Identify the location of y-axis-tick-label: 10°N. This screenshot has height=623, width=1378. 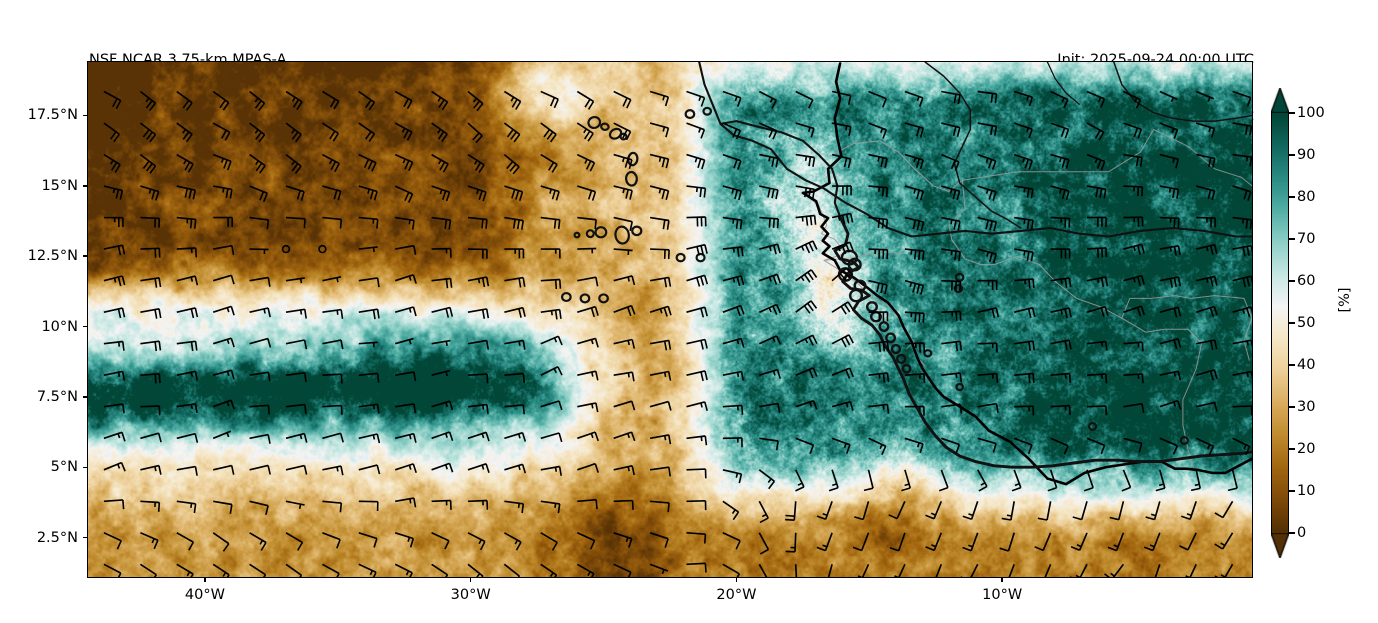
(59, 326).